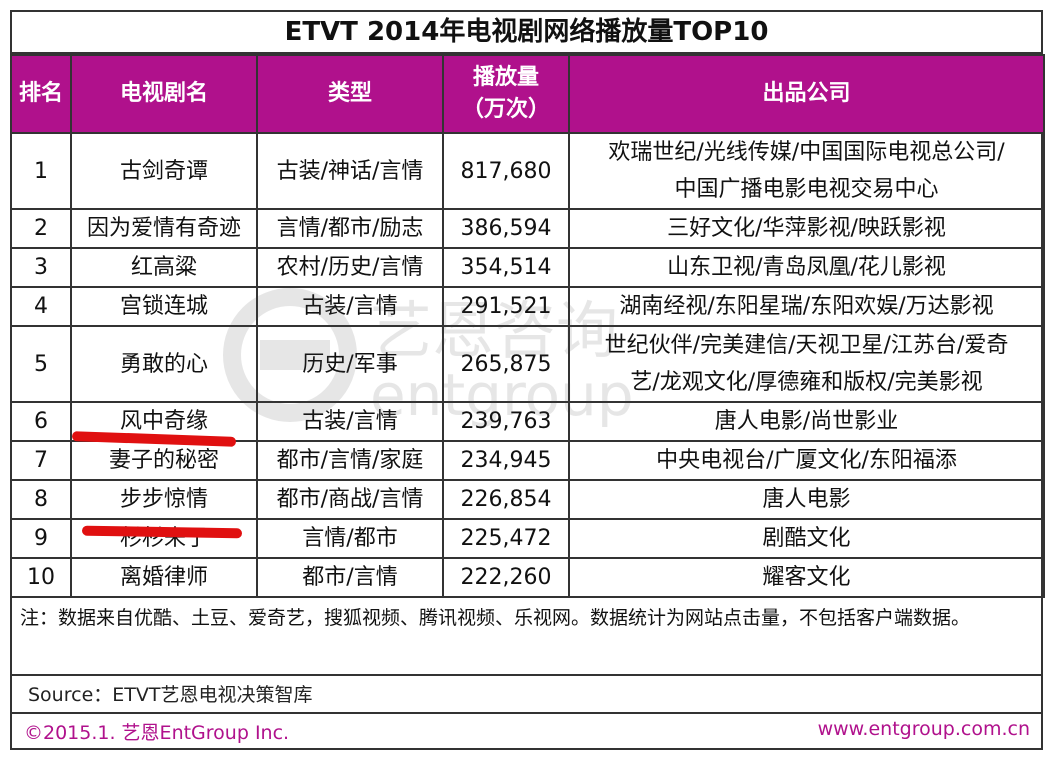  I want to click on rank-cell: 7, so click(41, 460).